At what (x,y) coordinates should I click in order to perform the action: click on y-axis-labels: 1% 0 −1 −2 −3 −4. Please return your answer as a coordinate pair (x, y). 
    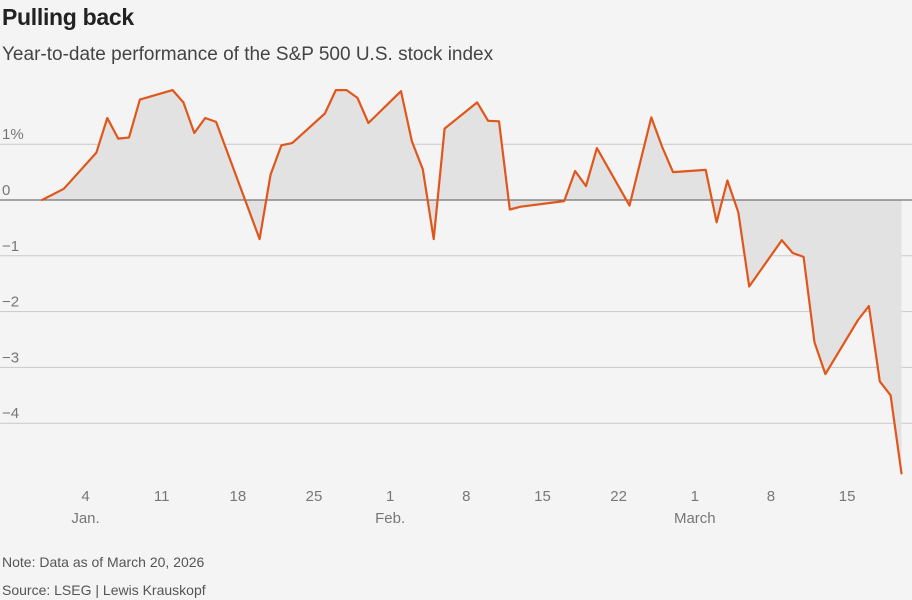
    Looking at the image, I should click on (13, 274).